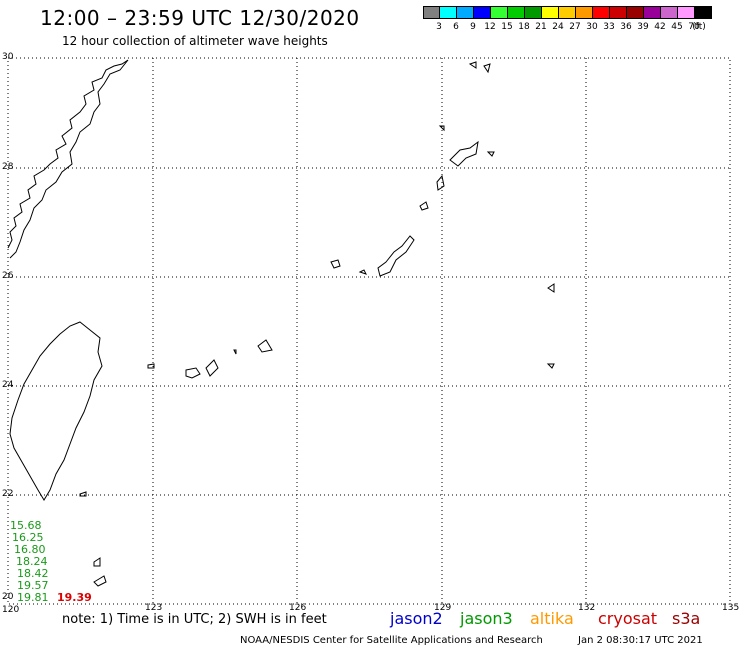  Describe the element at coordinates (74, 597) in the screenshot. I see `swh-value-red: 19.39` at that location.